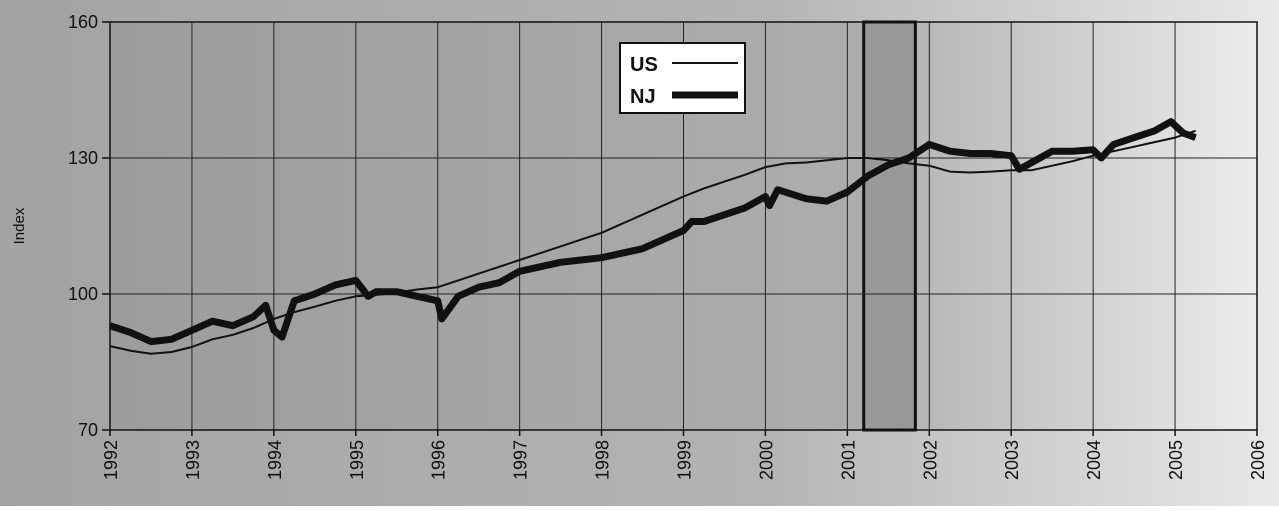 This screenshot has height=511, width=1279. What do you see at coordinates (682, 78) in the screenshot?
I see `legend-box` at bounding box center [682, 78].